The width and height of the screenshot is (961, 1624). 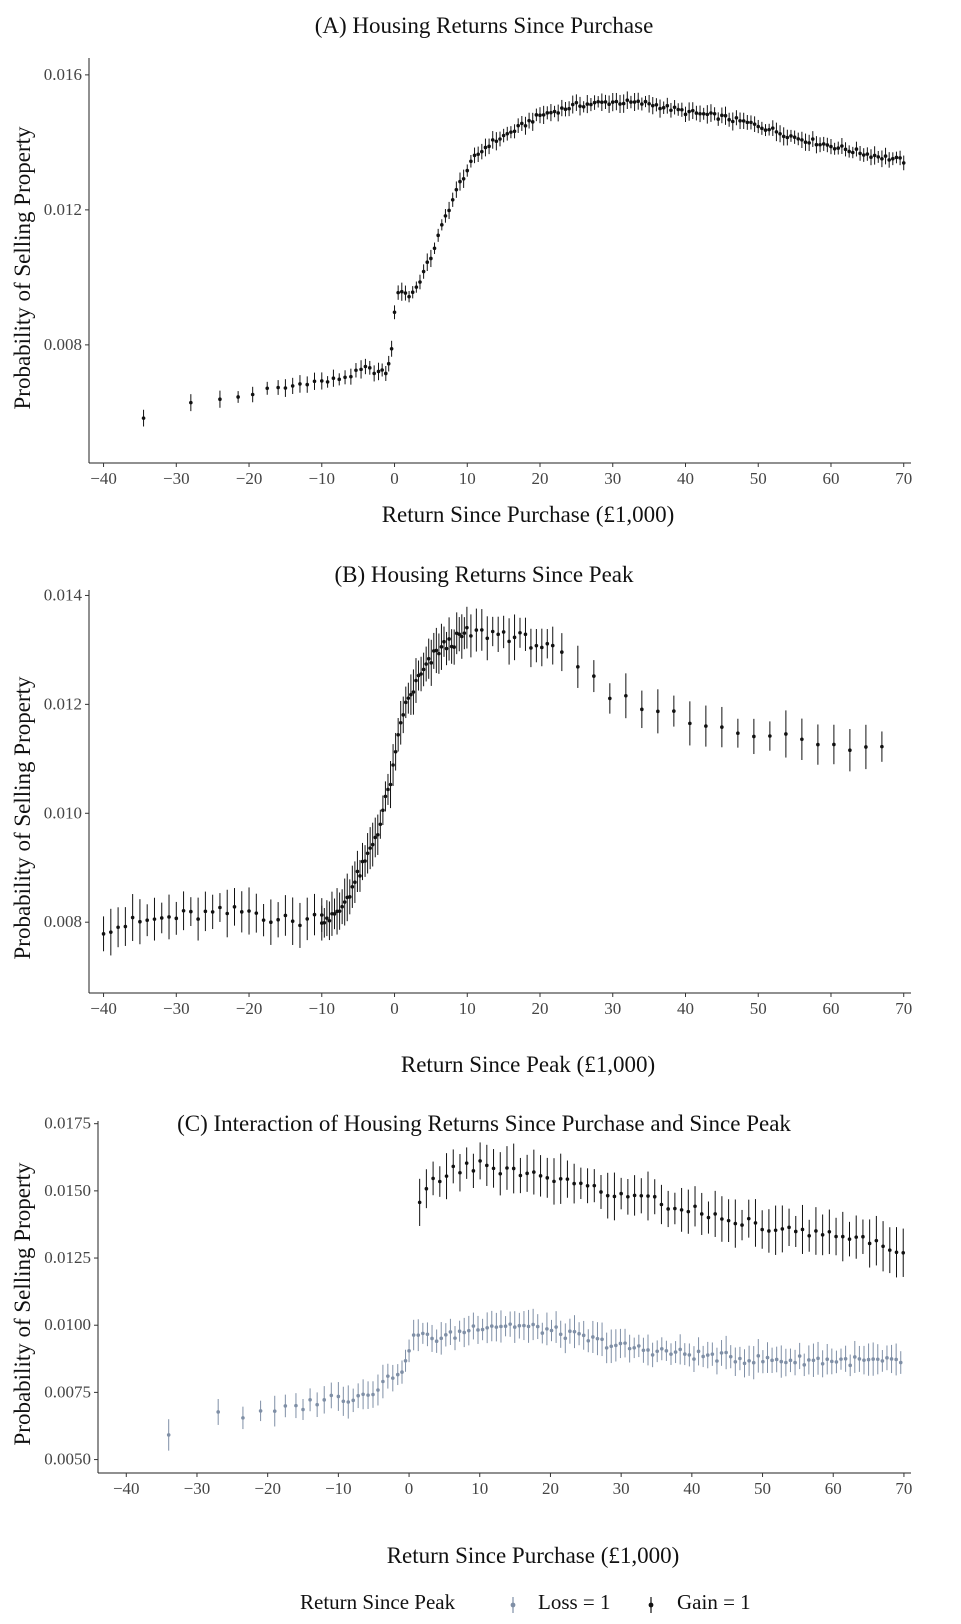 What do you see at coordinates (67, 1324) in the screenshot?
I see `y-tick-label: 0.0100` at bounding box center [67, 1324].